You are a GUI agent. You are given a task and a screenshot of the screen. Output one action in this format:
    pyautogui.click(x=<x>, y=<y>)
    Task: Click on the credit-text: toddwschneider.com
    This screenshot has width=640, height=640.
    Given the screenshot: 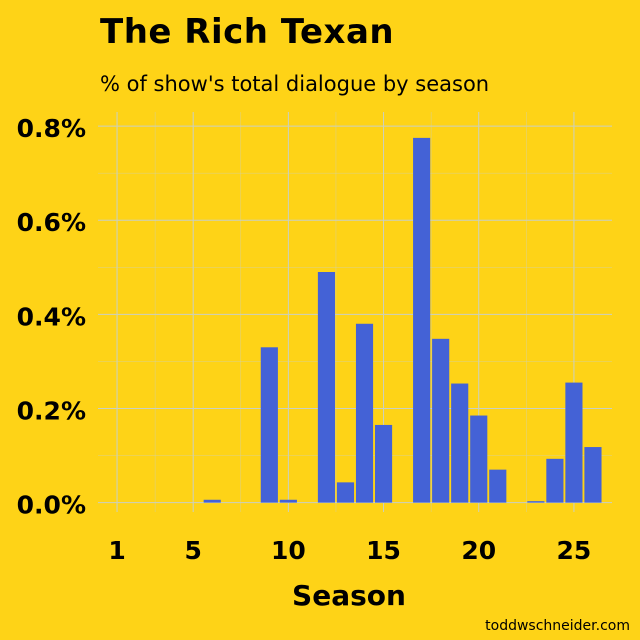 What is the action you would take?
    pyautogui.click(x=557, y=626)
    